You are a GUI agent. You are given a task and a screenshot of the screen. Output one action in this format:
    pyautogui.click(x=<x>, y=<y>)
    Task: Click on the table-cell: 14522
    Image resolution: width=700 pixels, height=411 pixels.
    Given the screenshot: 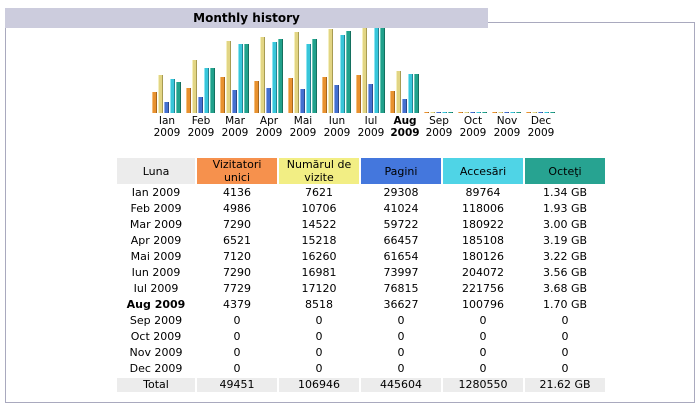 What is the action you would take?
    pyautogui.click(x=319, y=224)
    